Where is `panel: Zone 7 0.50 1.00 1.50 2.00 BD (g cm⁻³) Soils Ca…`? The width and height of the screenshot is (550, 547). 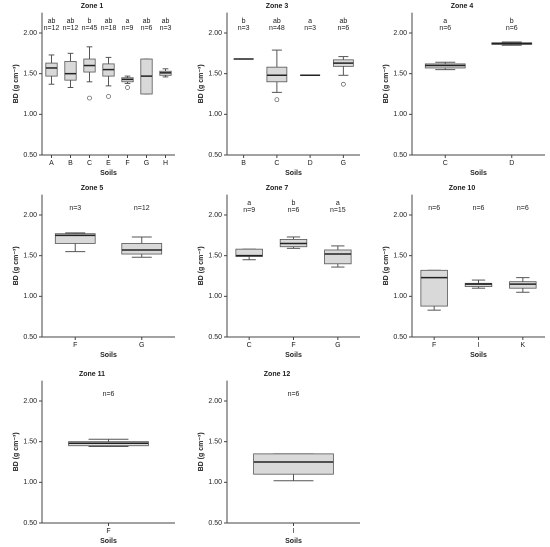 panel: Zone 7 0.50 1.00 1.50 2.00 BD (g cm⁻³) Soils Ca… is located at coordinates (279, 272).